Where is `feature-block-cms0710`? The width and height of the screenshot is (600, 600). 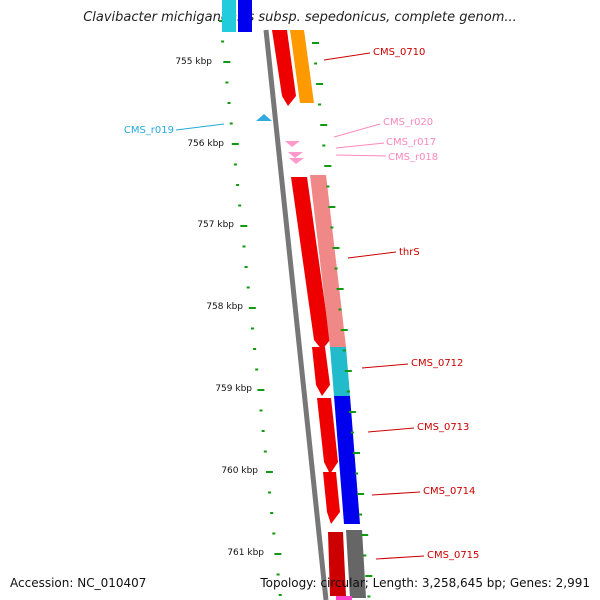
feature-block-cms0710 is located at coordinates (302, 66).